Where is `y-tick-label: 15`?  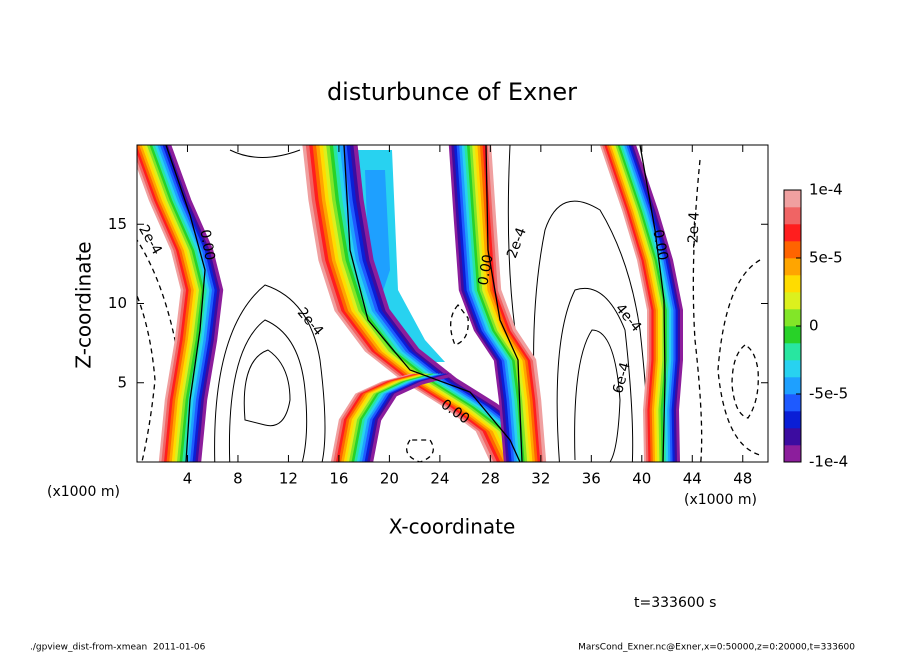 y-tick-label: 15 is located at coordinates (117, 224).